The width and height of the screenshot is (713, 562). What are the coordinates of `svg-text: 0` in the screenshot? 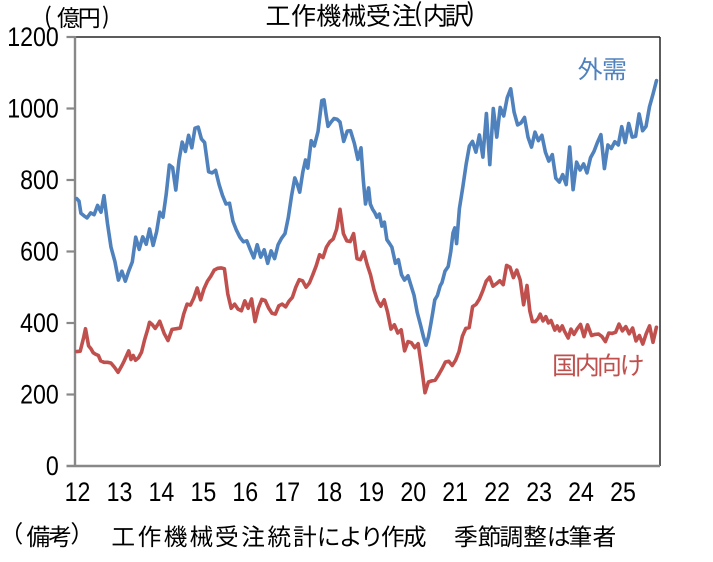 It's located at (52, 467).